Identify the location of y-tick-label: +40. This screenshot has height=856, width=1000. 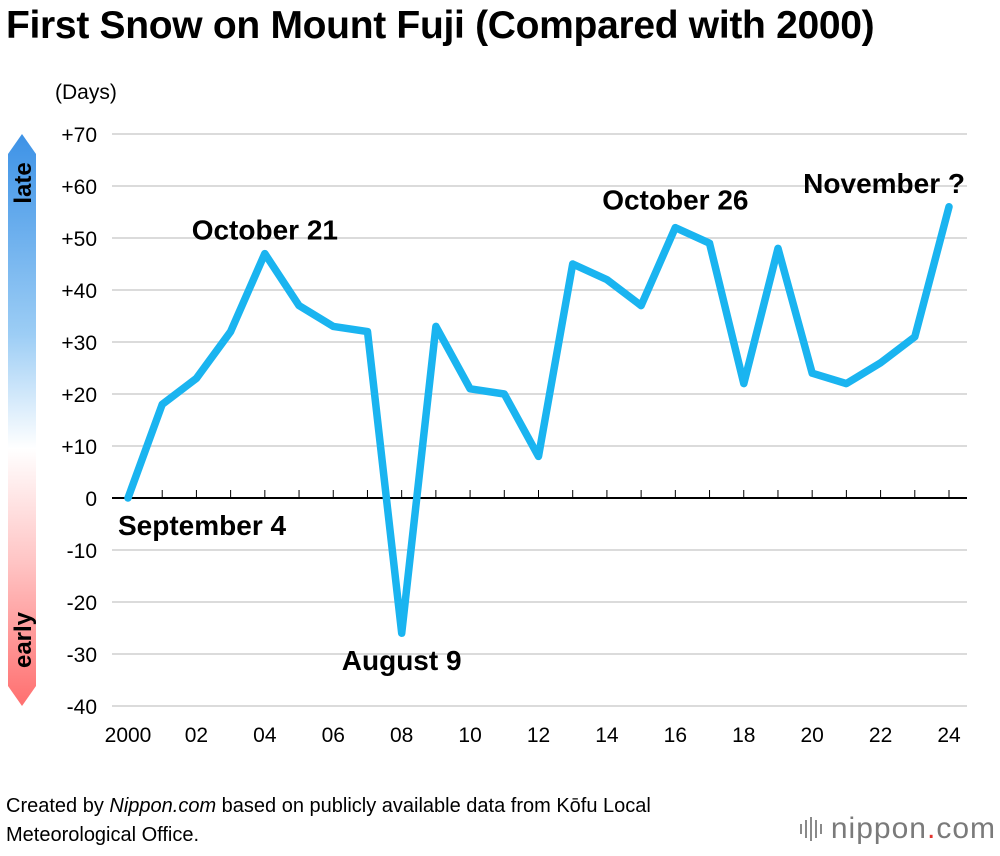
(79, 291).